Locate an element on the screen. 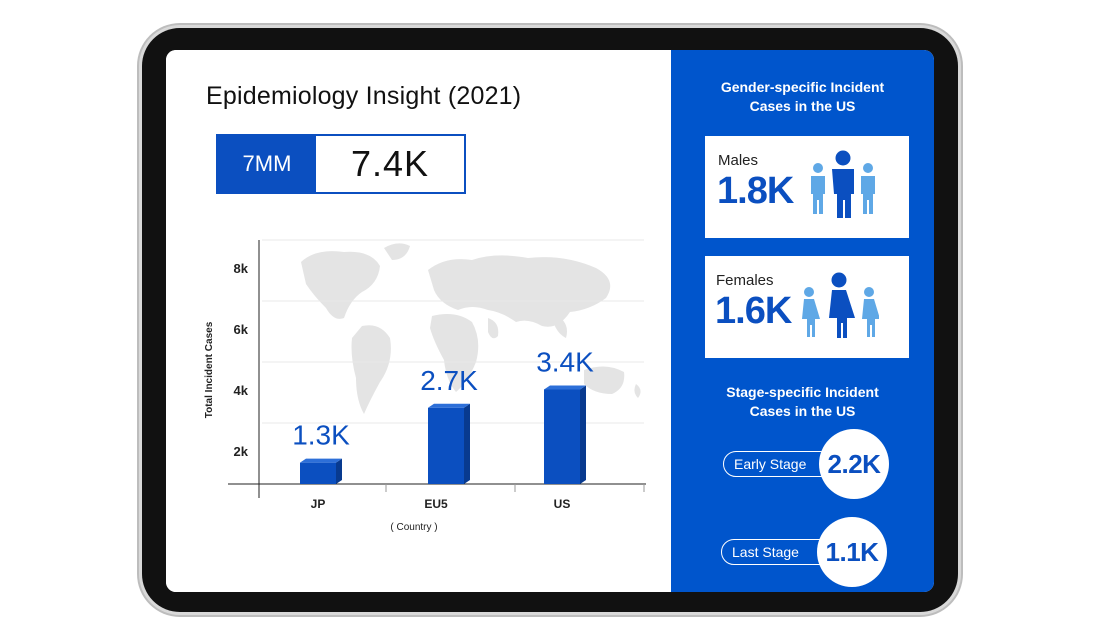  bar-jp is located at coordinates (318, 473).